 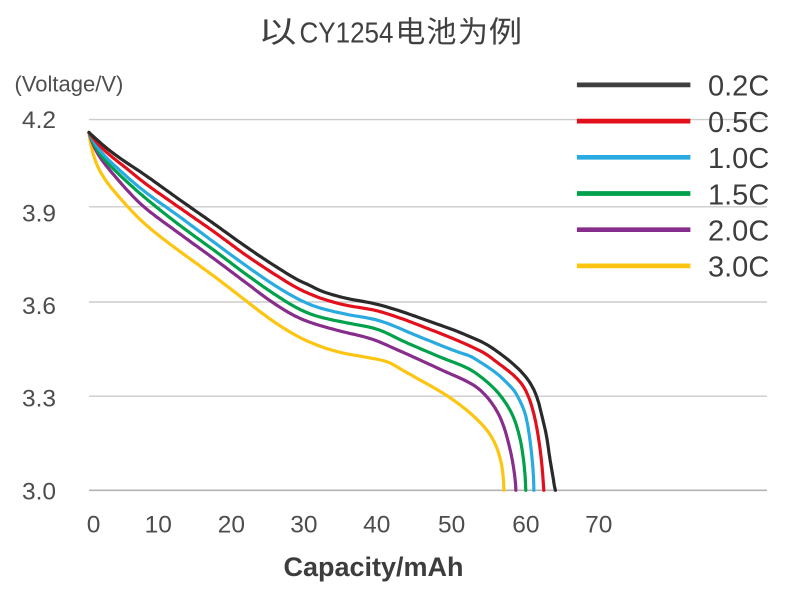 I want to click on svg-text: 3.9, so click(x=39, y=213).